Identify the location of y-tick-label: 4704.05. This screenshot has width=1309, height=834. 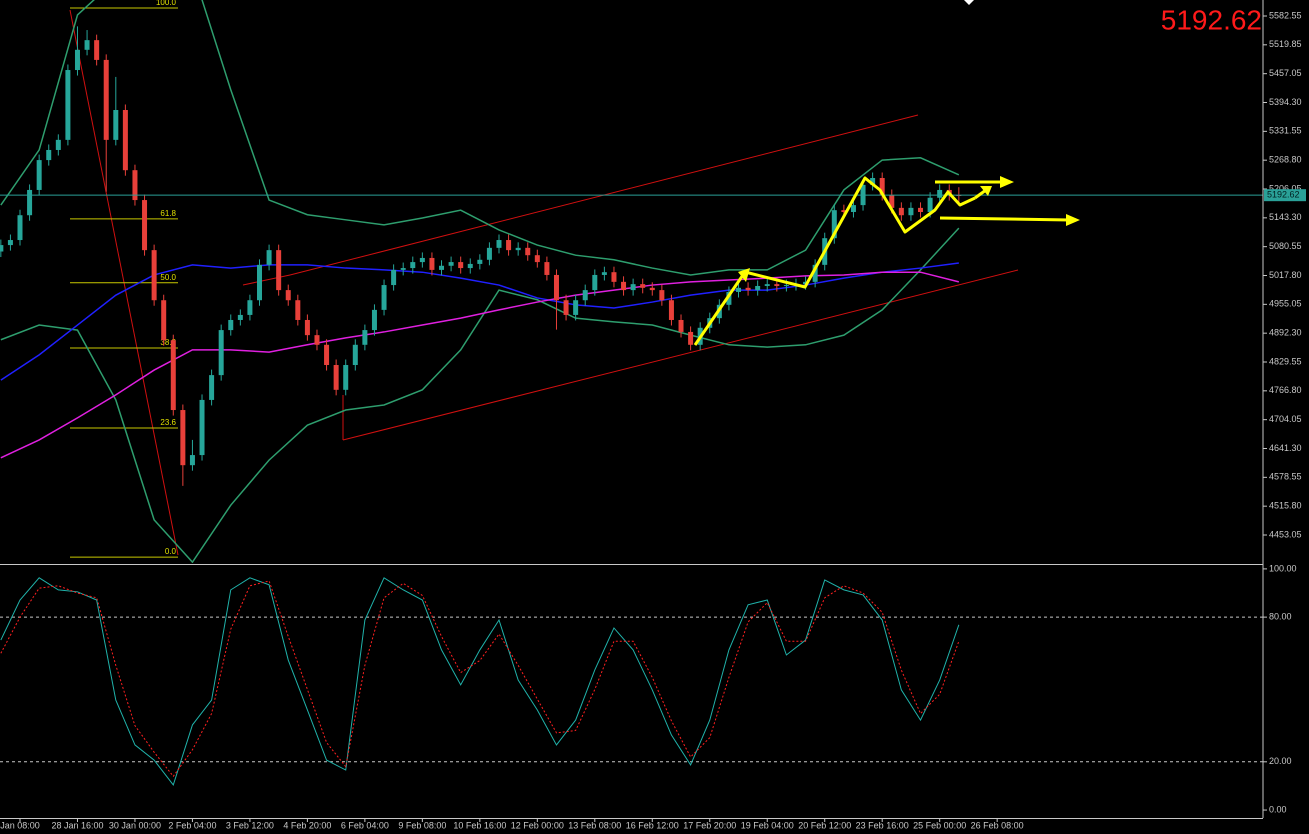
(1285, 419).